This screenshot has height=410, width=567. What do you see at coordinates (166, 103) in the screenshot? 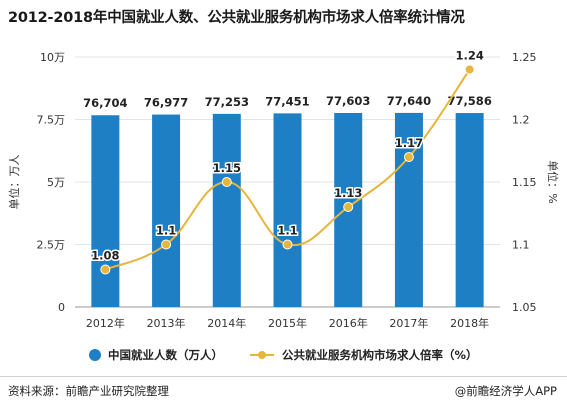
I see `bar-value-label: 76,977` at bounding box center [166, 103].